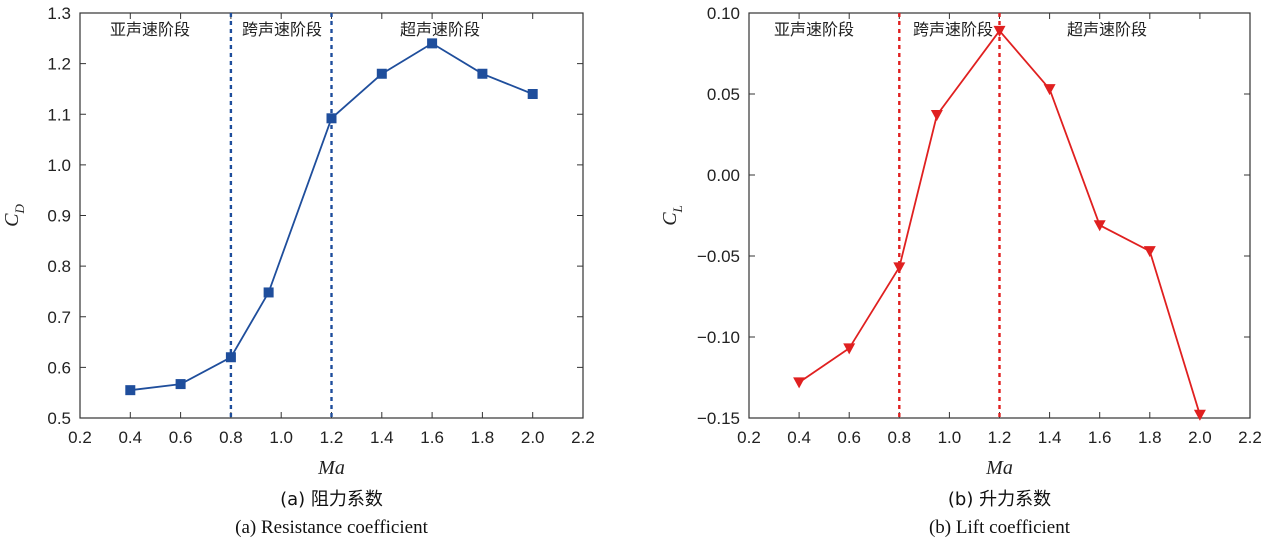  I want to click on y-axis-label-subscript: L, so click(677, 209).